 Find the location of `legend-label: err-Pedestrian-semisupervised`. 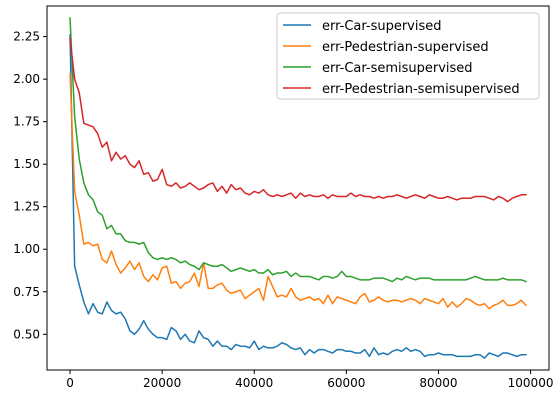

legend-label: err-Pedestrian-semisupervised is located at coordinates (421, 89).